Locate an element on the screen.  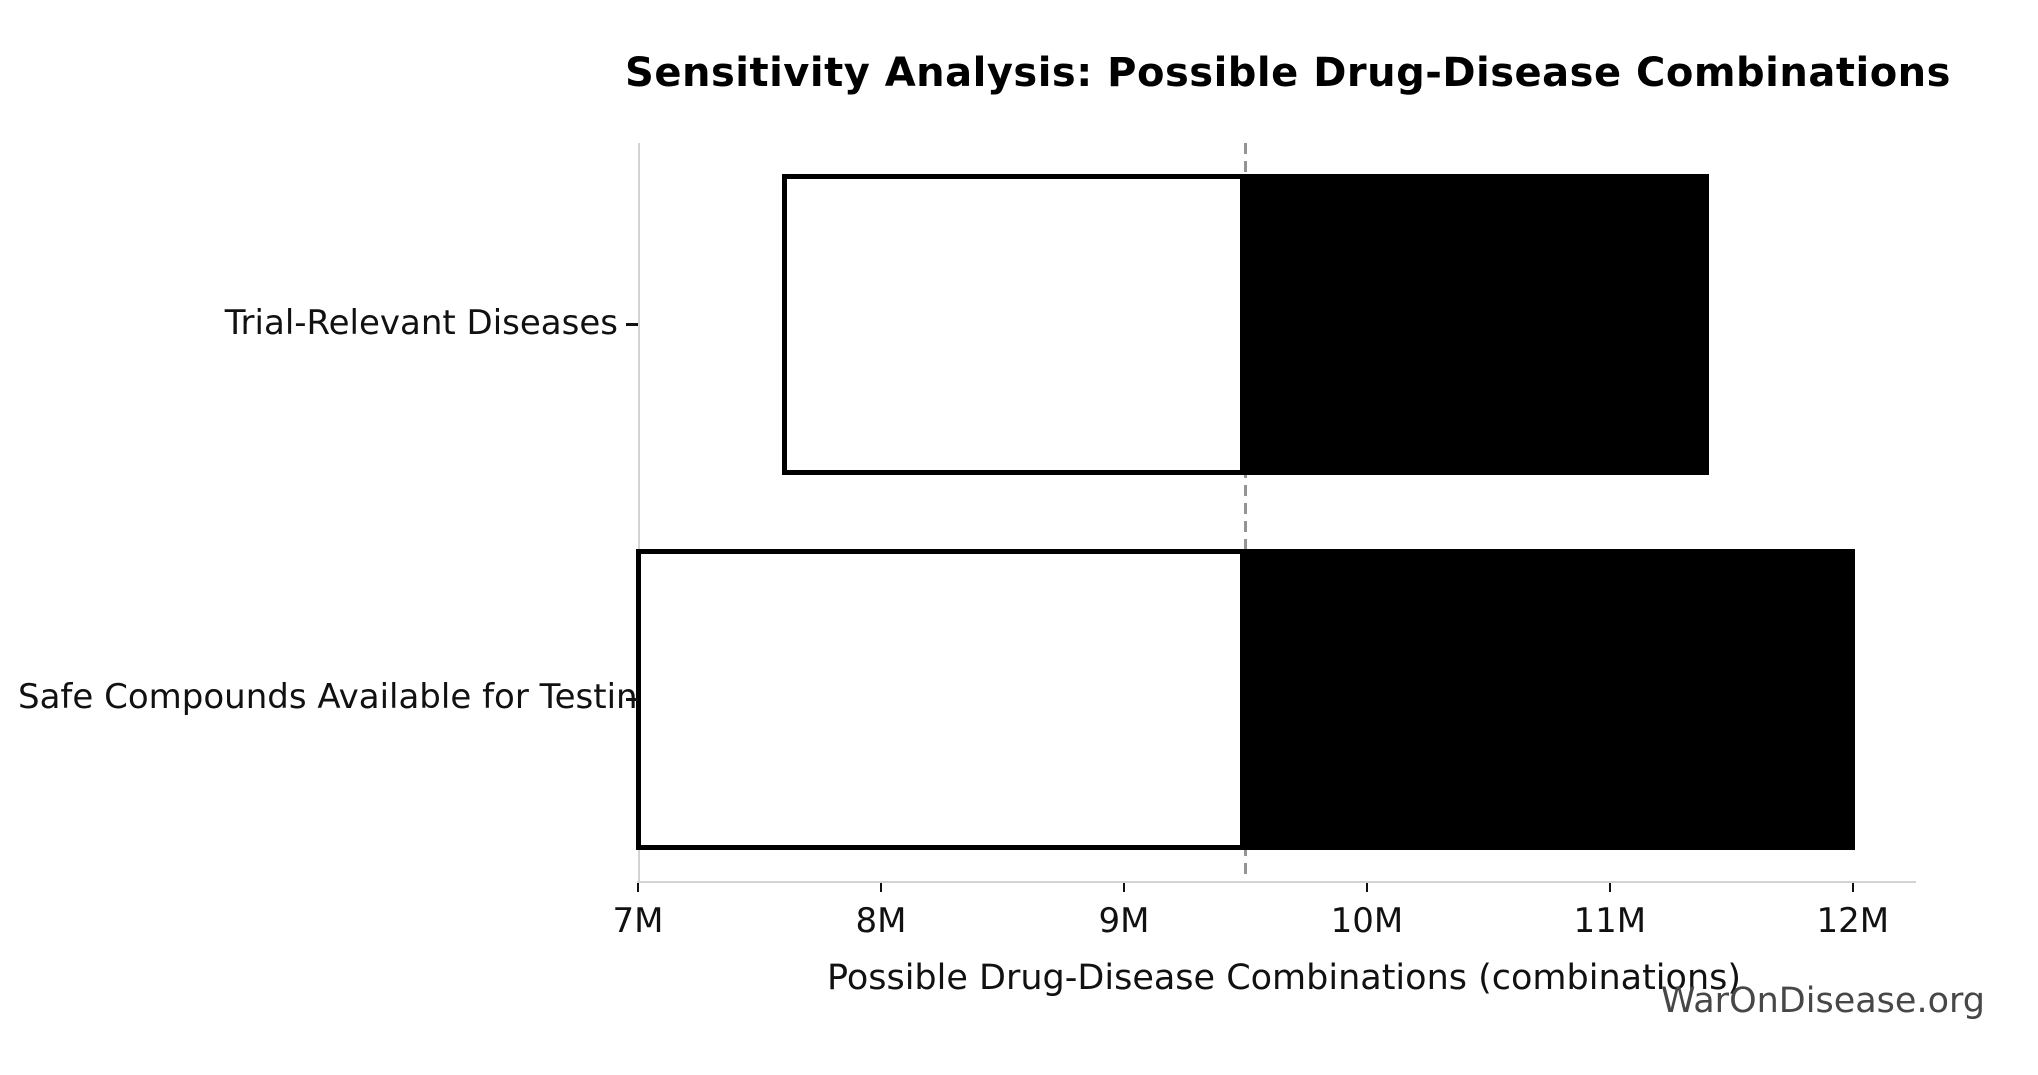
baseline-dashed-line is located at coordinates (1245, 512).